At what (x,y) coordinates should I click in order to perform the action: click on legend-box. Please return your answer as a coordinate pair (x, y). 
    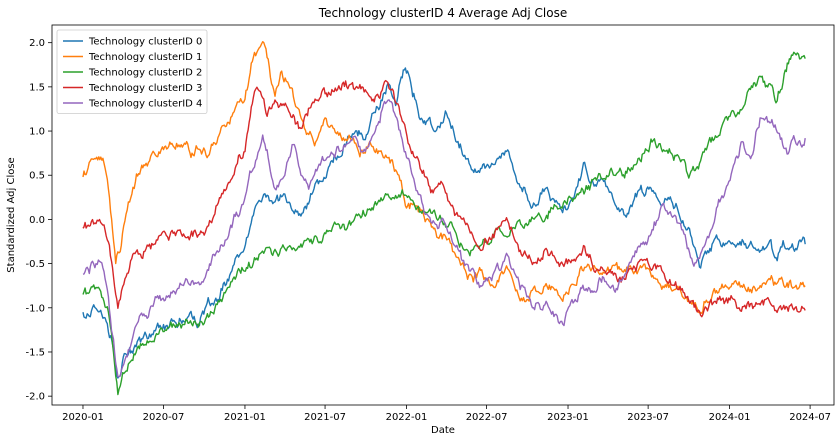
    Looking at the image, I should click on (132, 71).